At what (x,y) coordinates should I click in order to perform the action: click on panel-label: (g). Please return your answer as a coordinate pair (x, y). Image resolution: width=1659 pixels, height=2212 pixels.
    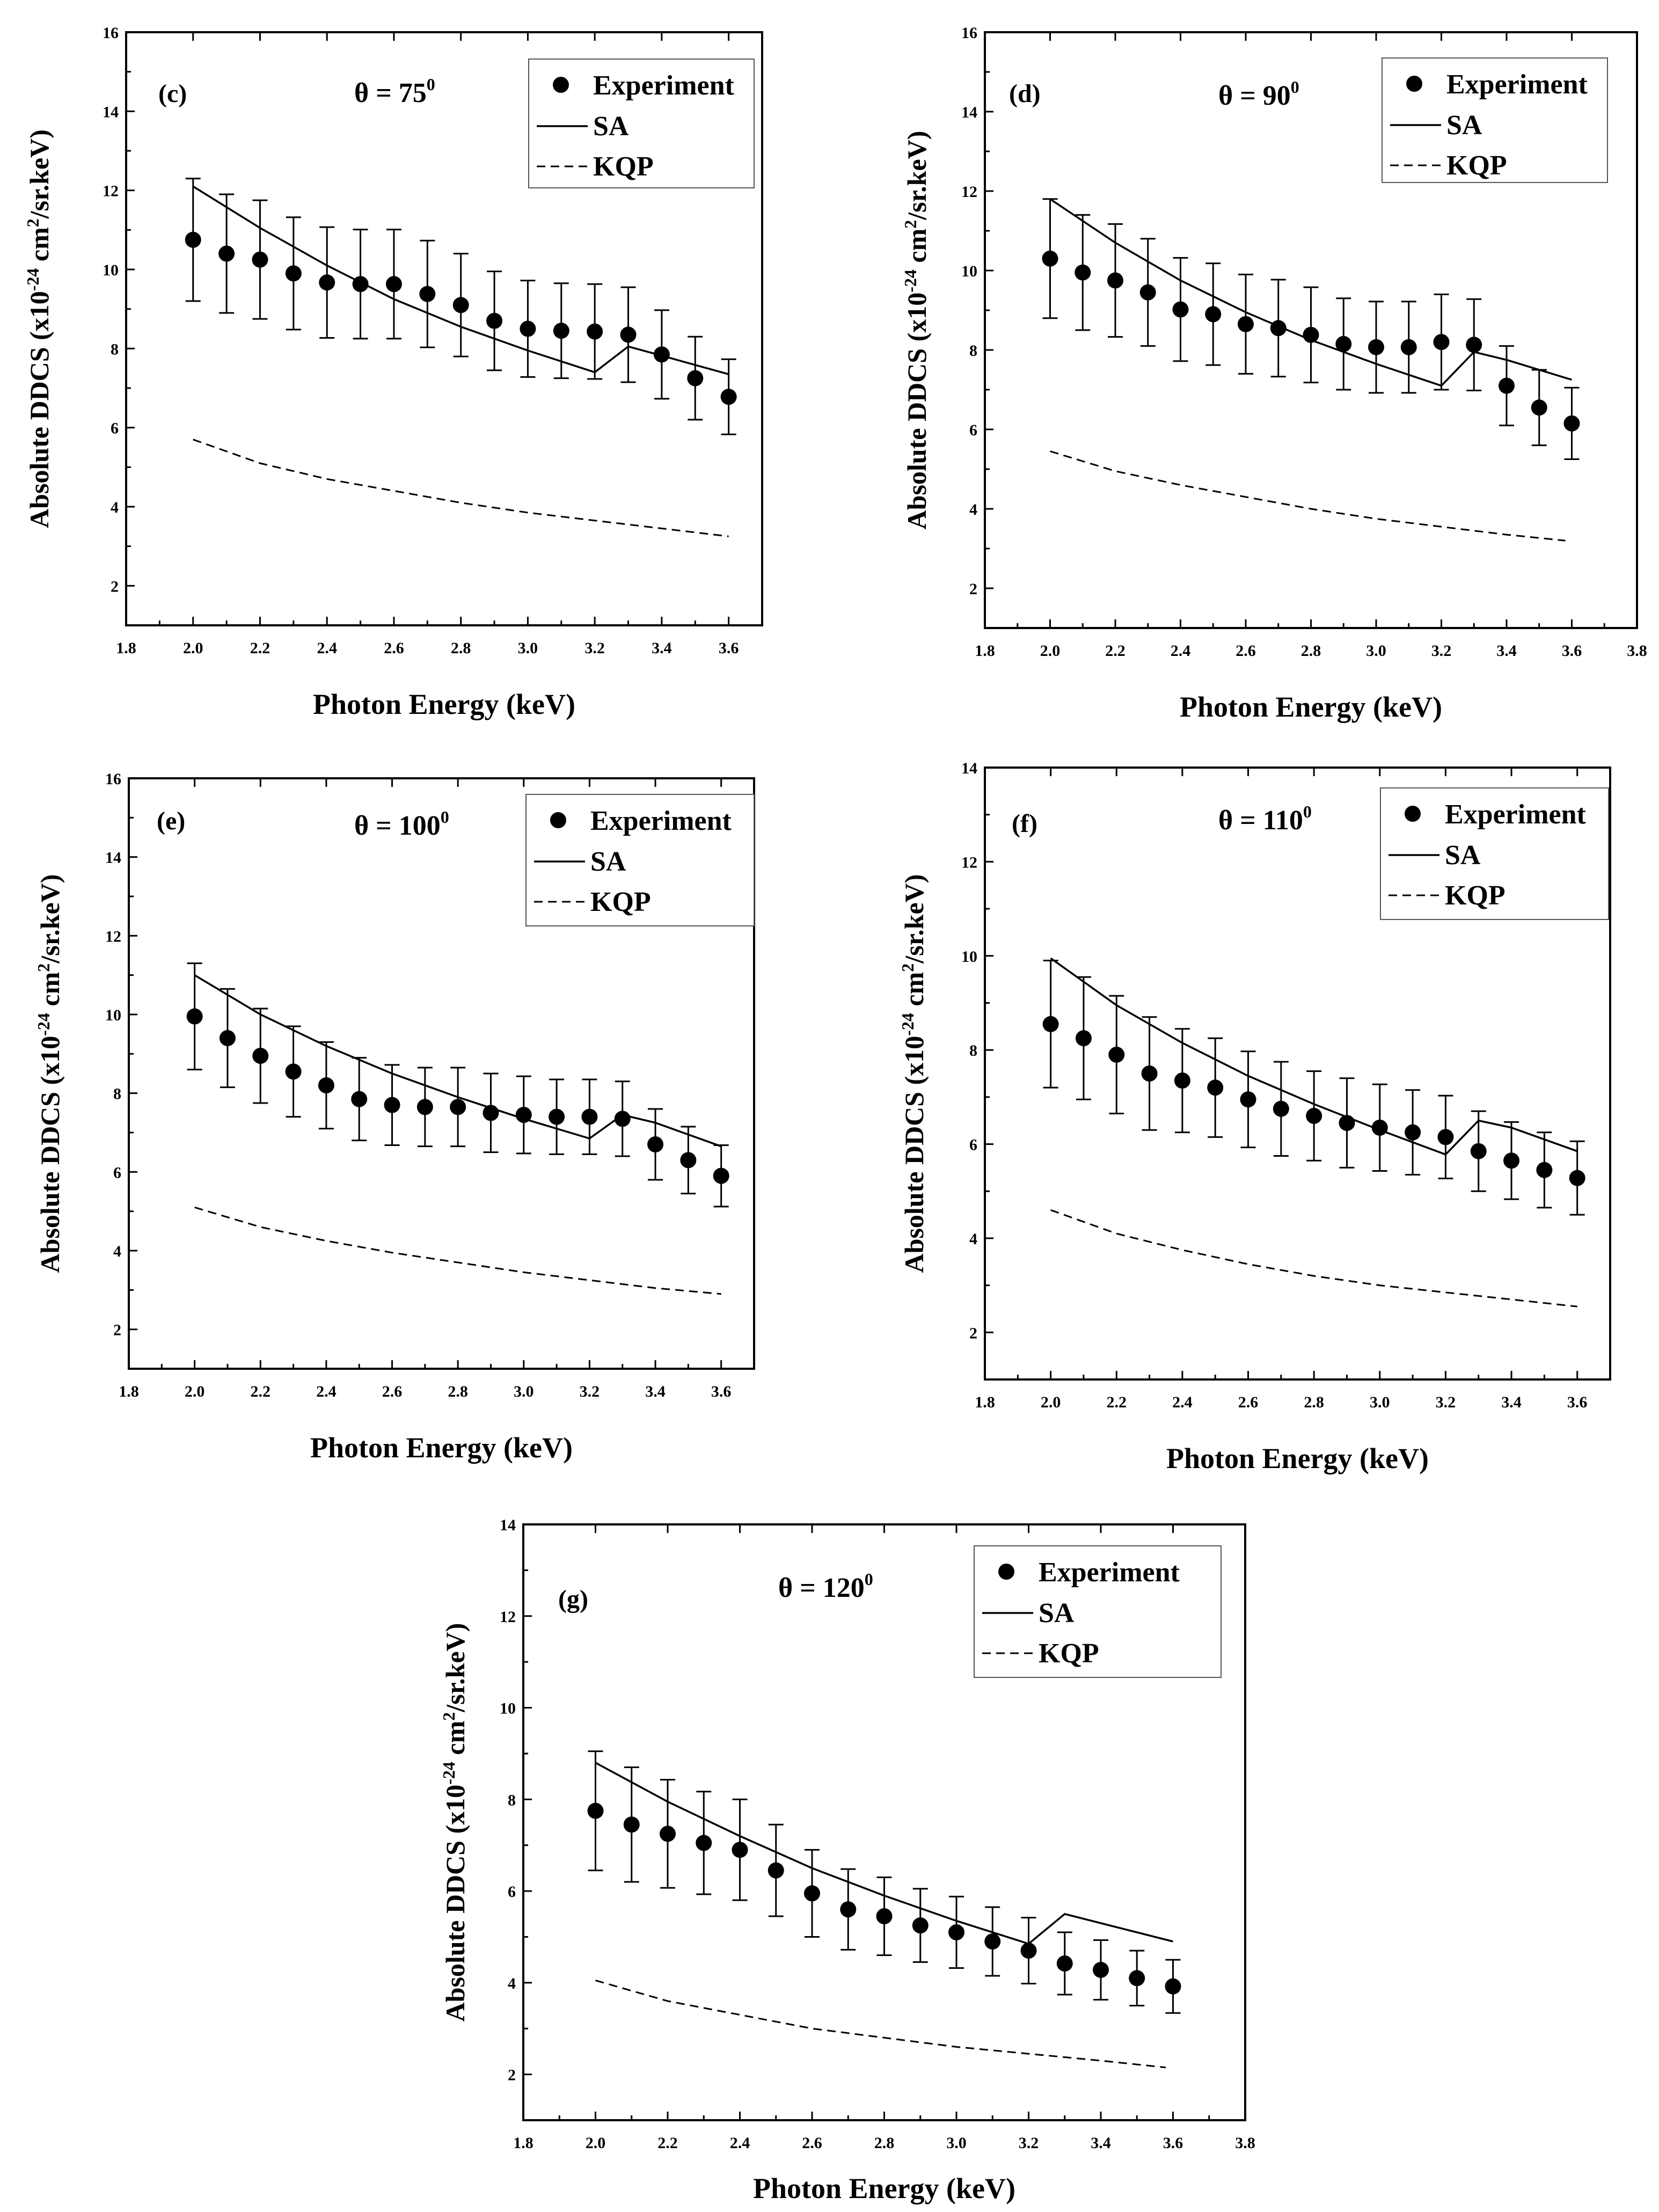
    Looking at the image, I should click on (573, 1600).